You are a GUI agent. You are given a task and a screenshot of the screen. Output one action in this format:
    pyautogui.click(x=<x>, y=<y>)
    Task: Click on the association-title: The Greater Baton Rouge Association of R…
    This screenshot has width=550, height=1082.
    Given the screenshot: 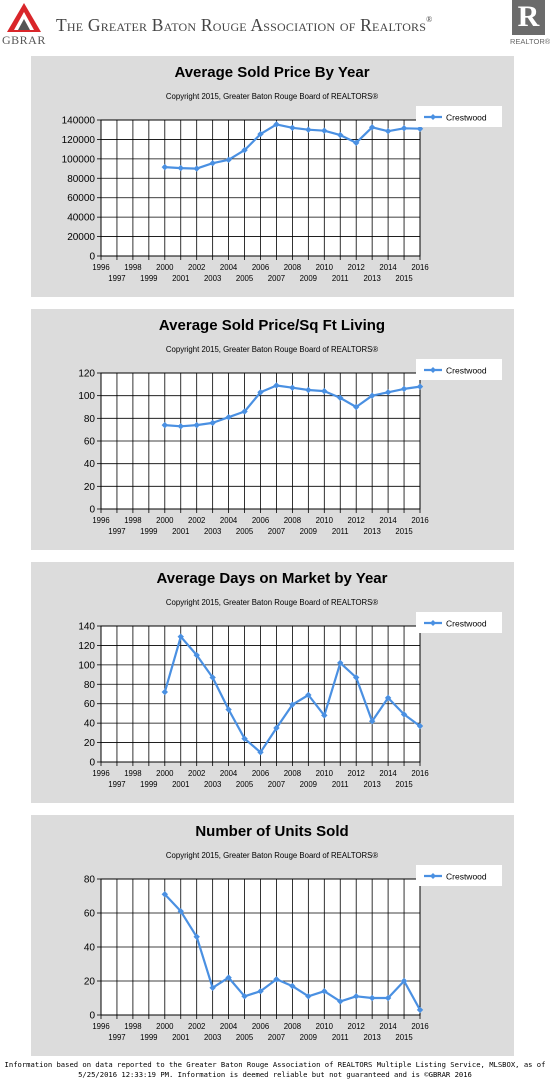 What is the action you would take?
    pyautogui.click(x=244, y=25)
    